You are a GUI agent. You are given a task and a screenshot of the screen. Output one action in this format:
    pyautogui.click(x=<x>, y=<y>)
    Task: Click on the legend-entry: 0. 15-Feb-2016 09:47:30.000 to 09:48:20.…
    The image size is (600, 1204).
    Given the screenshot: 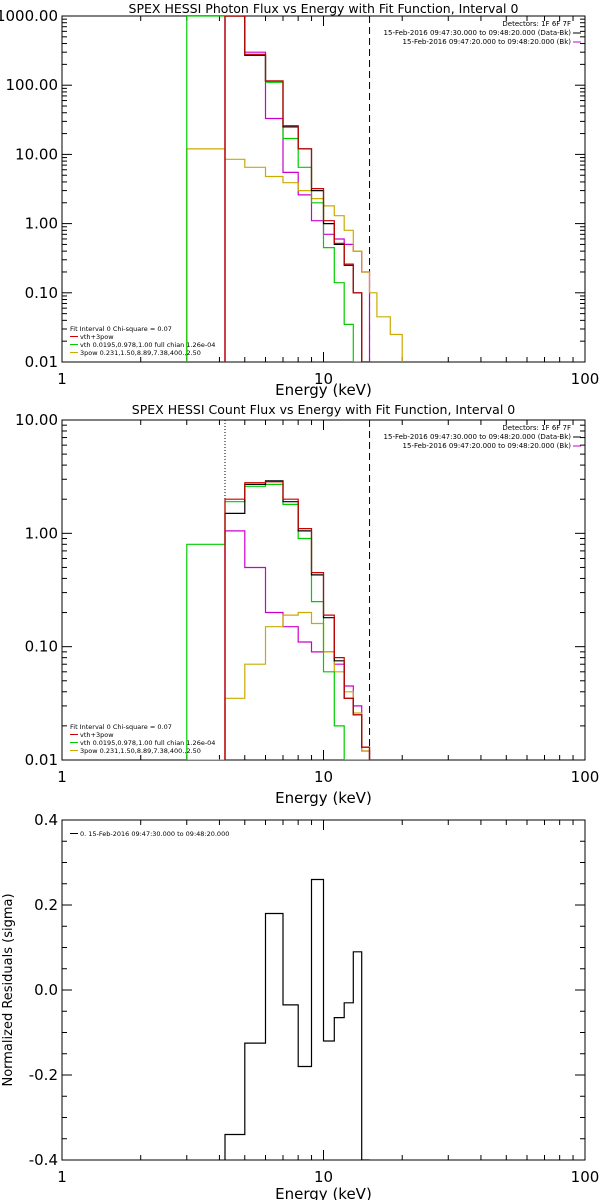 What is the action you would take?
    pyautogui.click(x=154, y=834)
    